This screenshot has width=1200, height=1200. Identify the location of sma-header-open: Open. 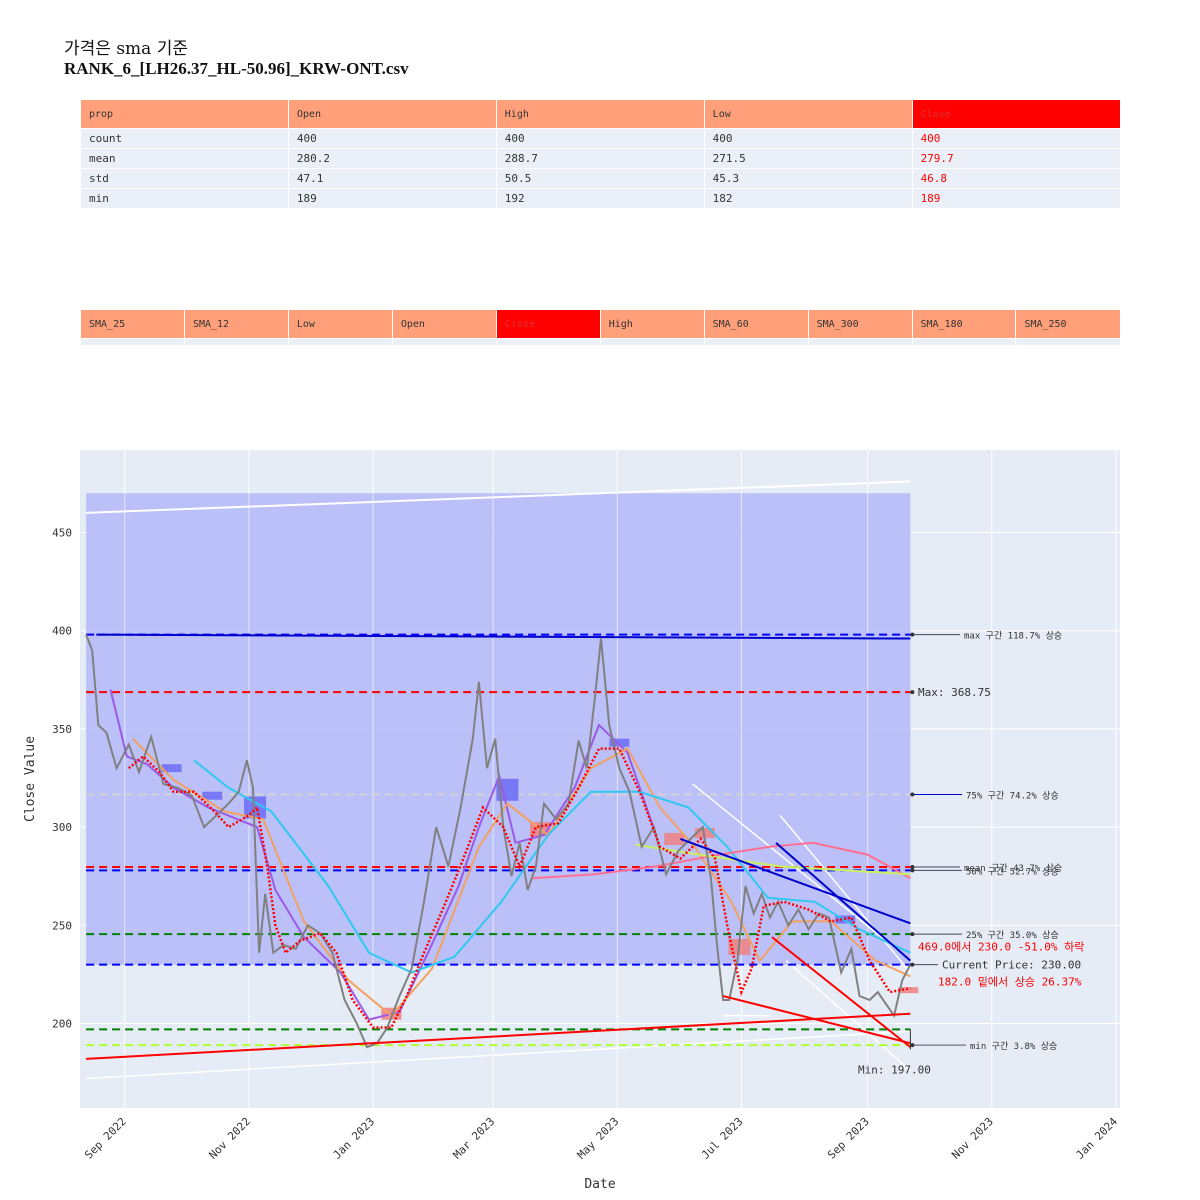
(444, 324).